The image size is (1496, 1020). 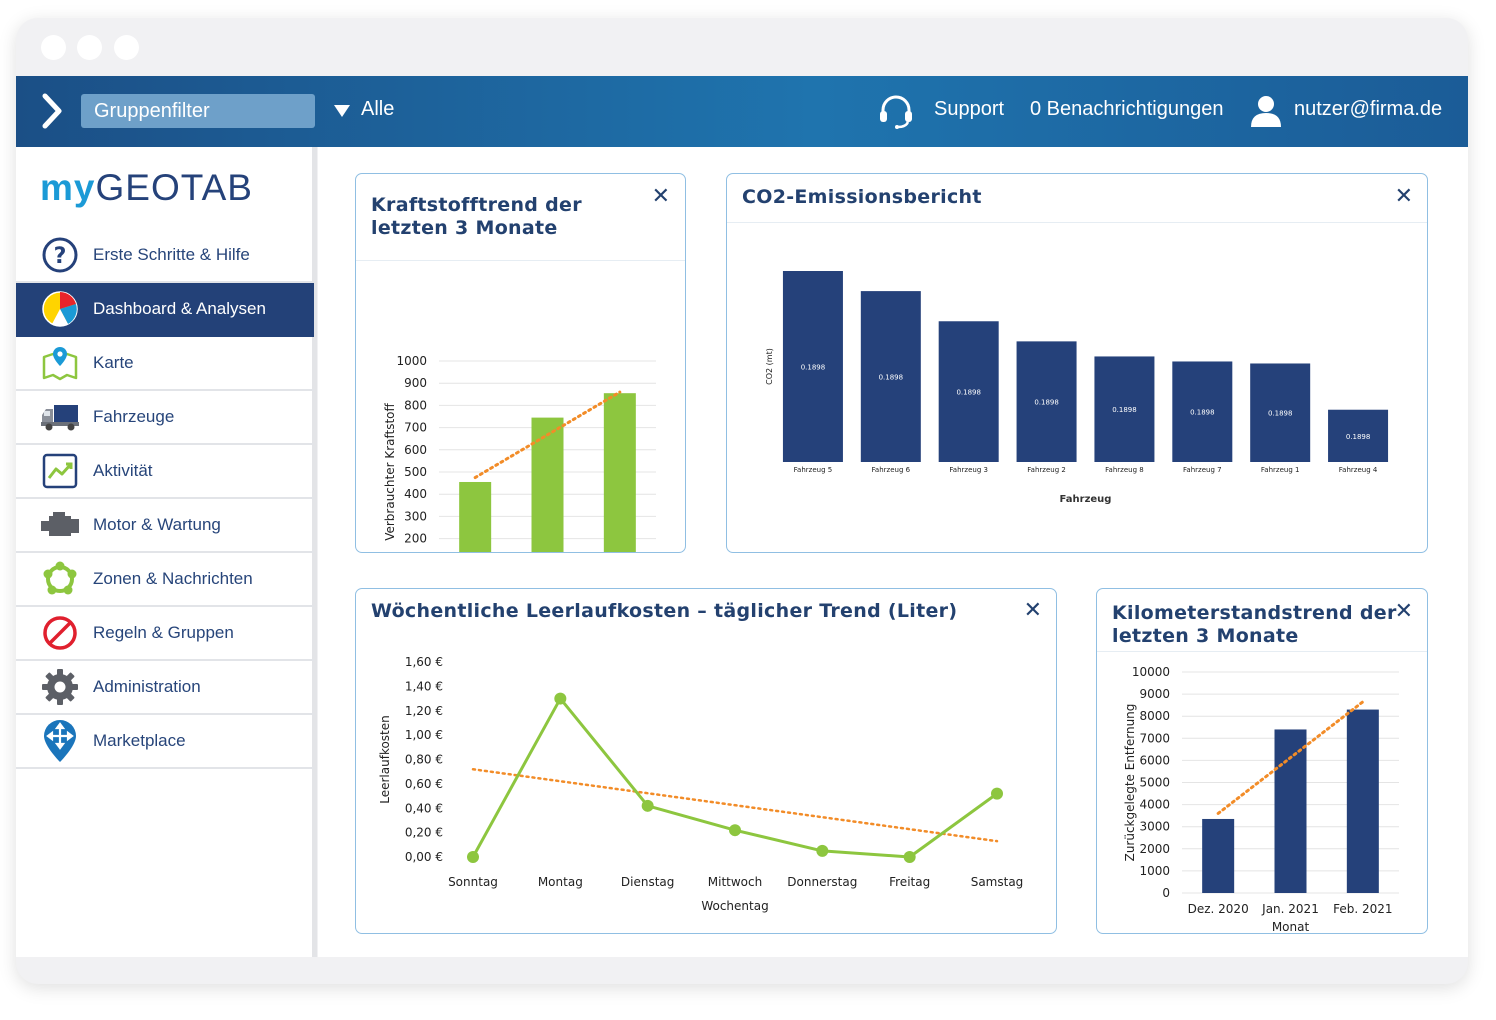 What do you see at coordinates (165, 364) in the screenshot?
I see `sidebar-item-map: Karte` at bounding box center [165, 364].